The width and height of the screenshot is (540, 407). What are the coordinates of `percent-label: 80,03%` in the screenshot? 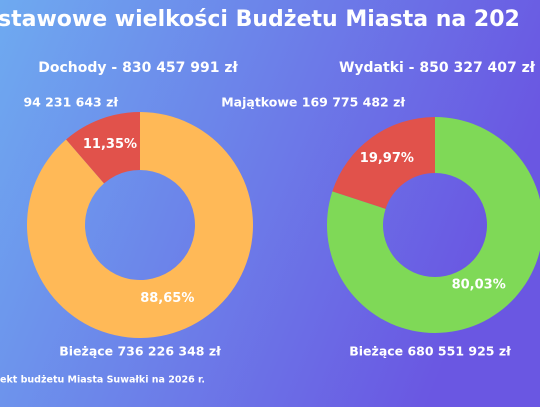 It's located at (479, 285).